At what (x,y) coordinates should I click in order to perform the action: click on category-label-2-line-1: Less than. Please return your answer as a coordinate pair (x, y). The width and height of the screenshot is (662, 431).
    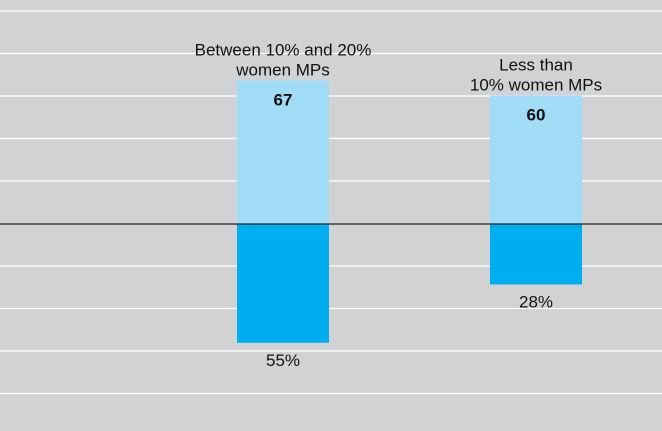
    Looking at the image, I should click on (536, 65).